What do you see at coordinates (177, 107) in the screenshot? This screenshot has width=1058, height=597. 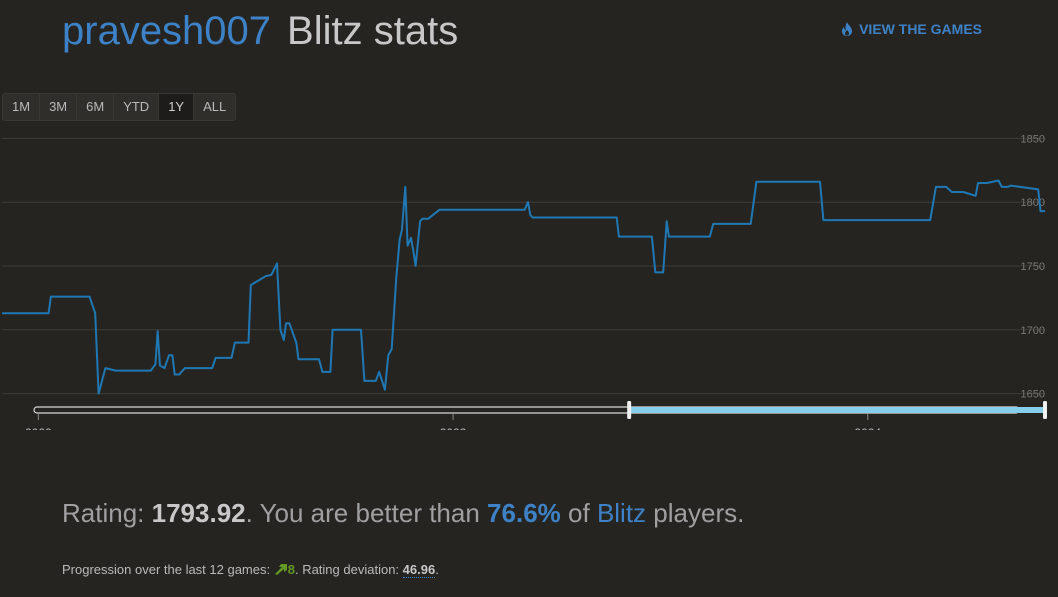 I see `range-button-1y: 1Y` at bounding box center [177, 107].